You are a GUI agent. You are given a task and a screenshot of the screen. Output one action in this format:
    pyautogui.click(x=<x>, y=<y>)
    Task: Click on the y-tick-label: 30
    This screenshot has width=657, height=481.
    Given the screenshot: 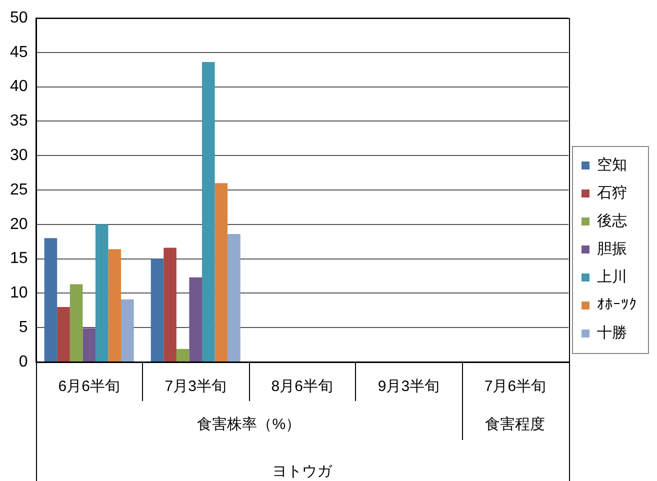 What is the action you would take?
    pyautogui.click(x=19, y=155)
    